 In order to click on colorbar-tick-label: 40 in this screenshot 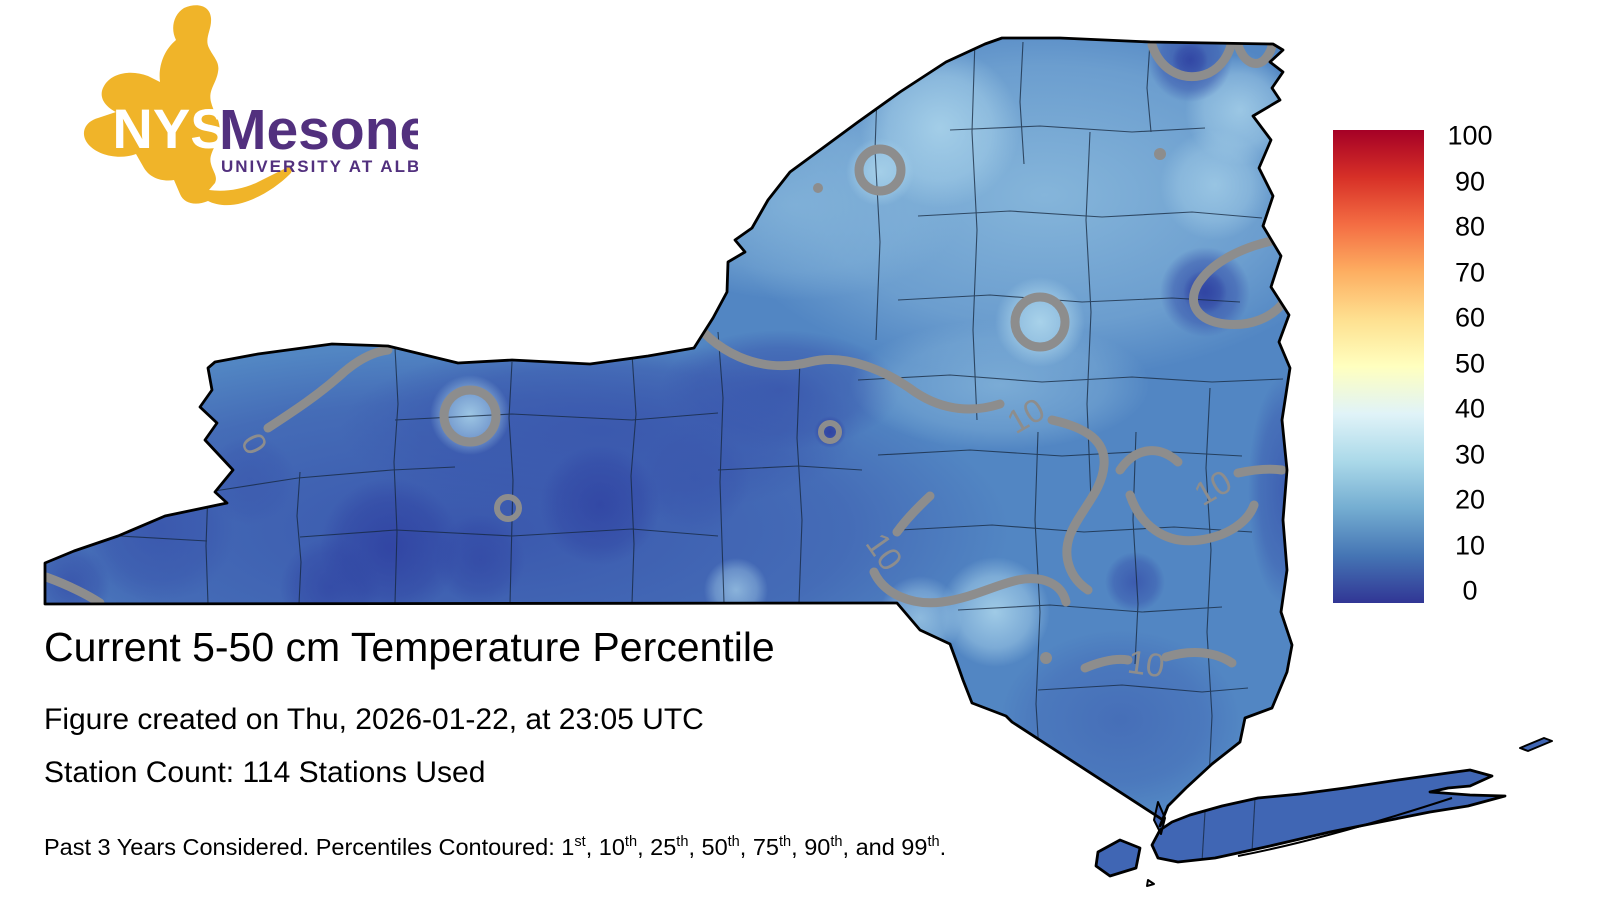, I will do `click(1470, 408)`.